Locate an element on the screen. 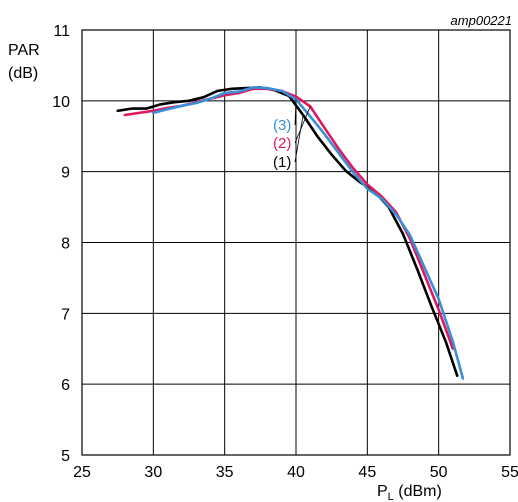 The image size is (518, 502). x-tick-label: 25 is located at coordinates (82, 472).